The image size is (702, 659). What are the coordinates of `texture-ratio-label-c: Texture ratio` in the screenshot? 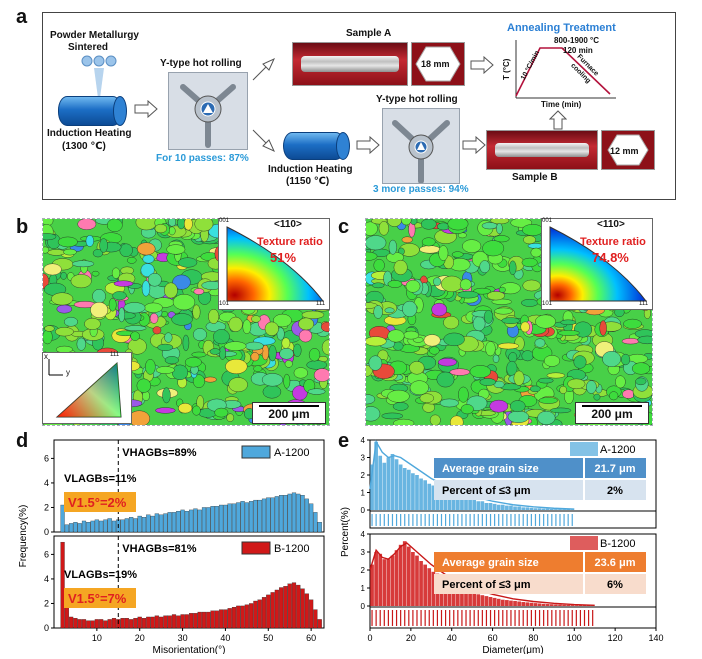 It's located at (613, 242).